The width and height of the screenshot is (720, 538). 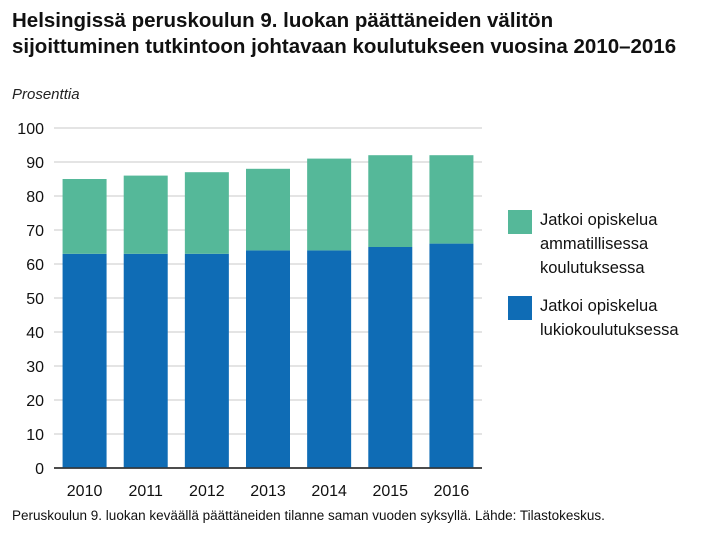 What do you see at coordinates (146, 491) in the screenshot?
I see `x-tick-label: 2011` at bounding box center [146, 491].